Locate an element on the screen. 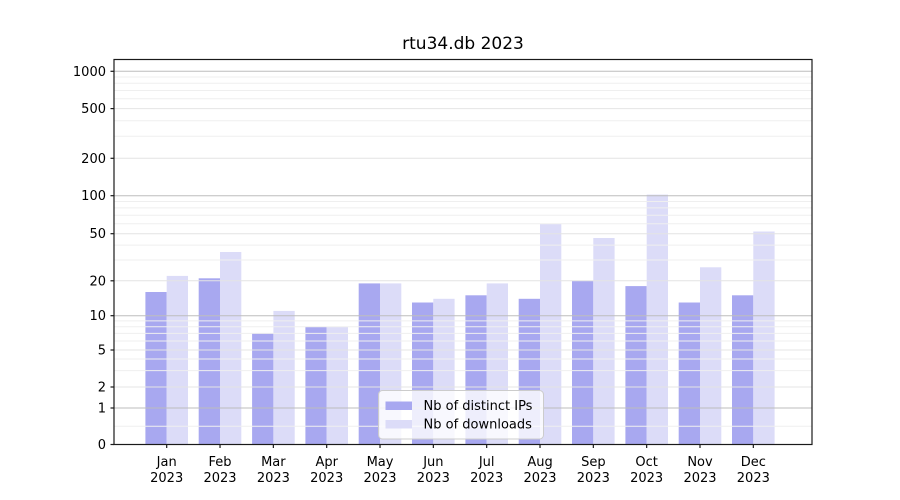 This screenshot has height=500, width=900. bar-sep-ips is located at coordinates (583, 362).